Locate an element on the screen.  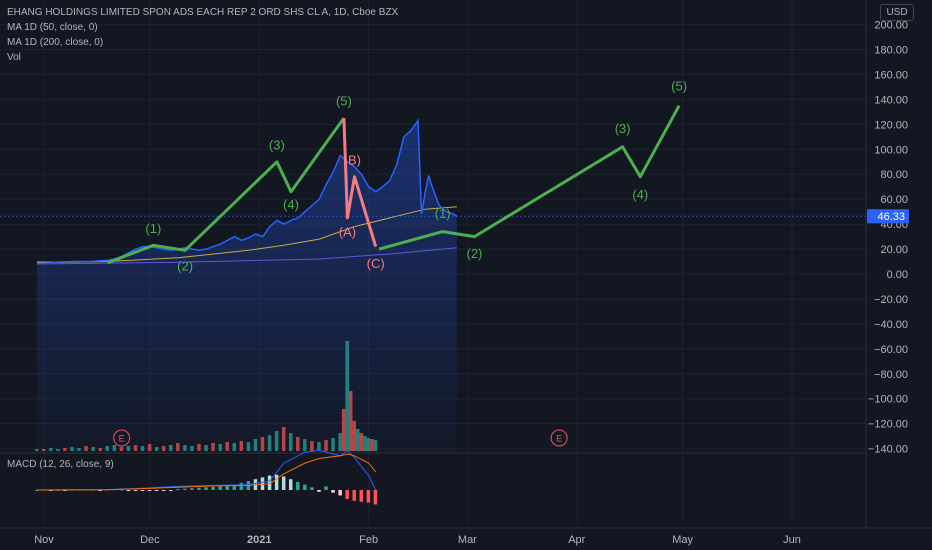
last-price-badge is located at coordinates (888, 216).